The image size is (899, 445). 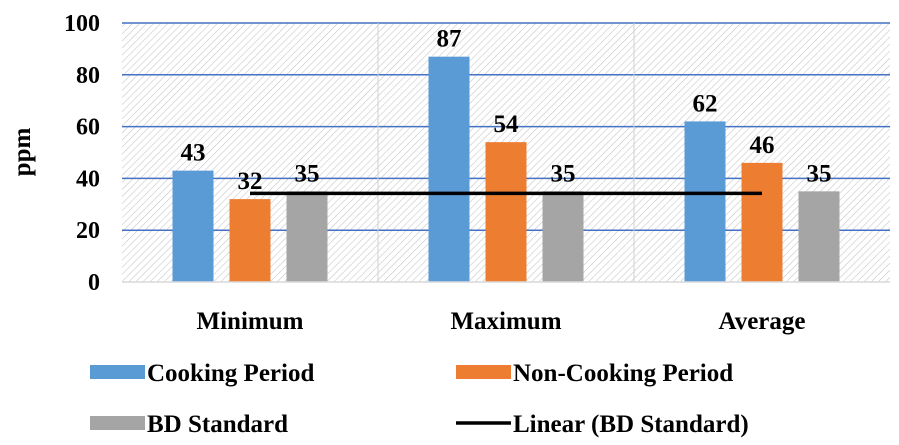 What do you see at coordinates (250, 181) in the screenshot?
I see `data-label: 32` at bounding box center [250, 181].